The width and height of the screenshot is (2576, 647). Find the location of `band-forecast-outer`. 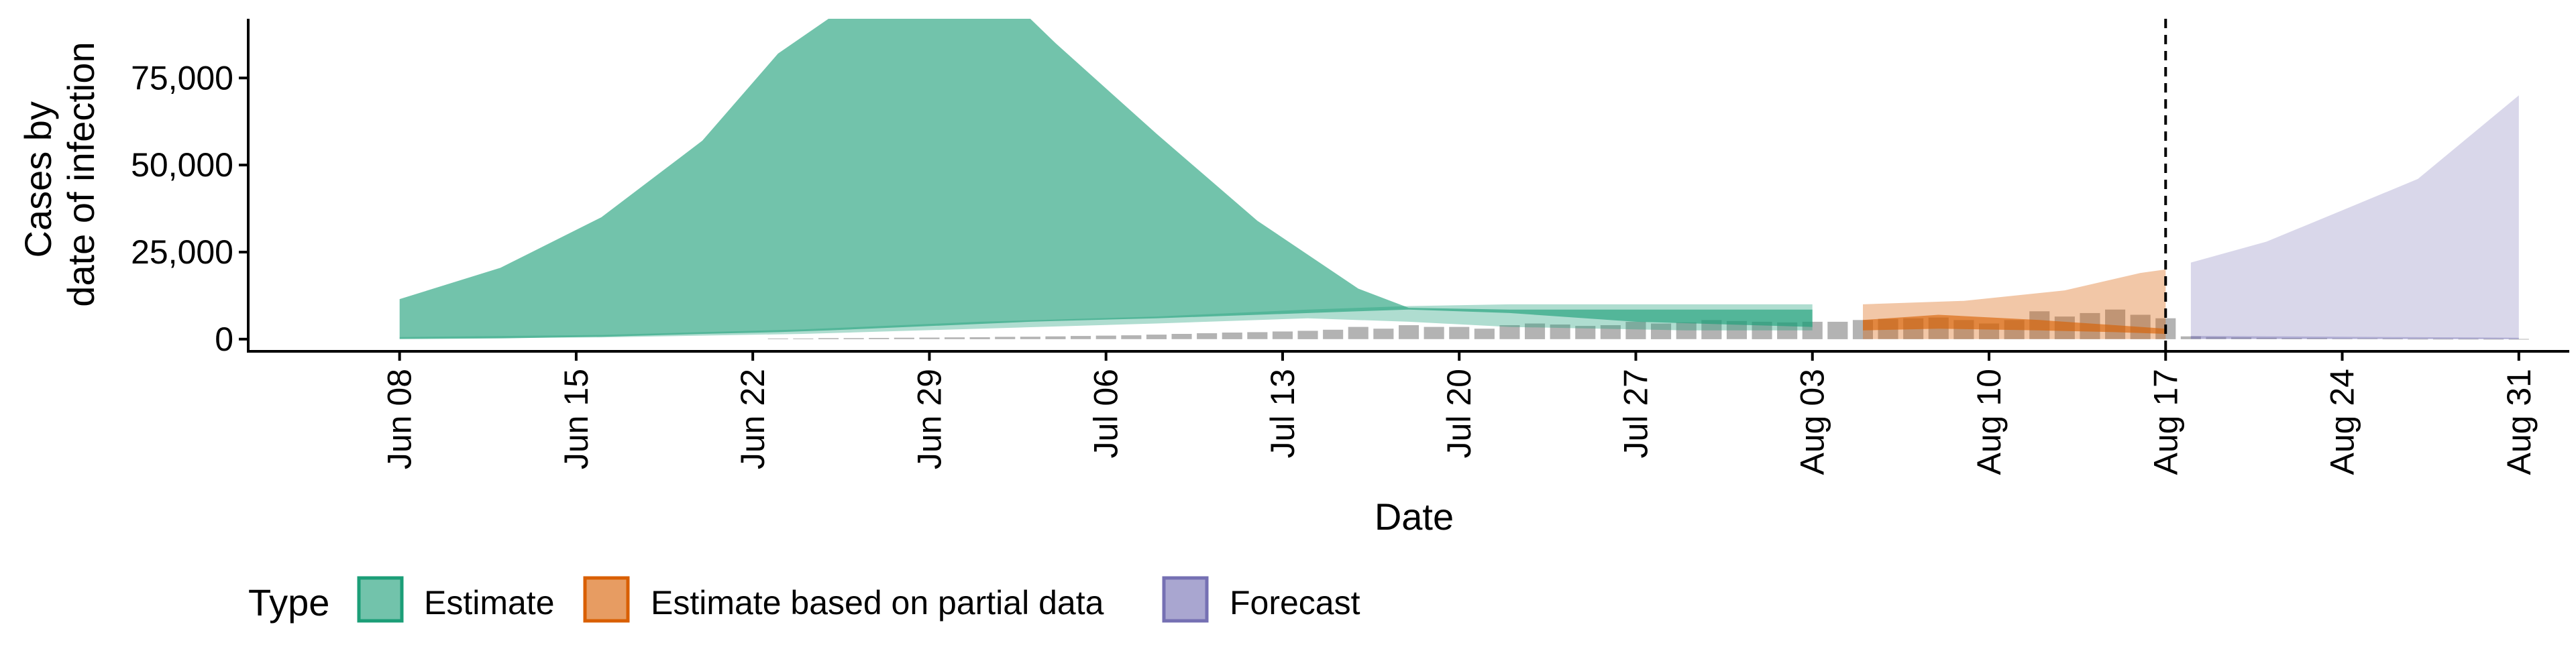

band-forecast-outer is located at coordinates (2354, 217).